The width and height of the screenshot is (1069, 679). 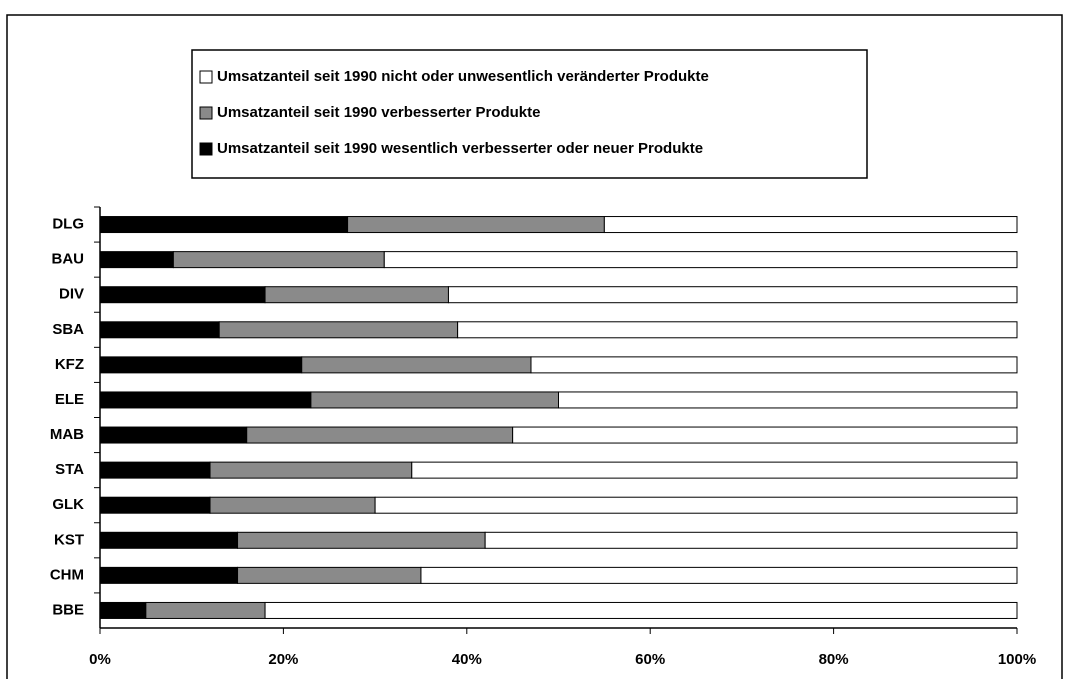 I want to click on x-tick-label: 80%, so click(x=834, y=659).